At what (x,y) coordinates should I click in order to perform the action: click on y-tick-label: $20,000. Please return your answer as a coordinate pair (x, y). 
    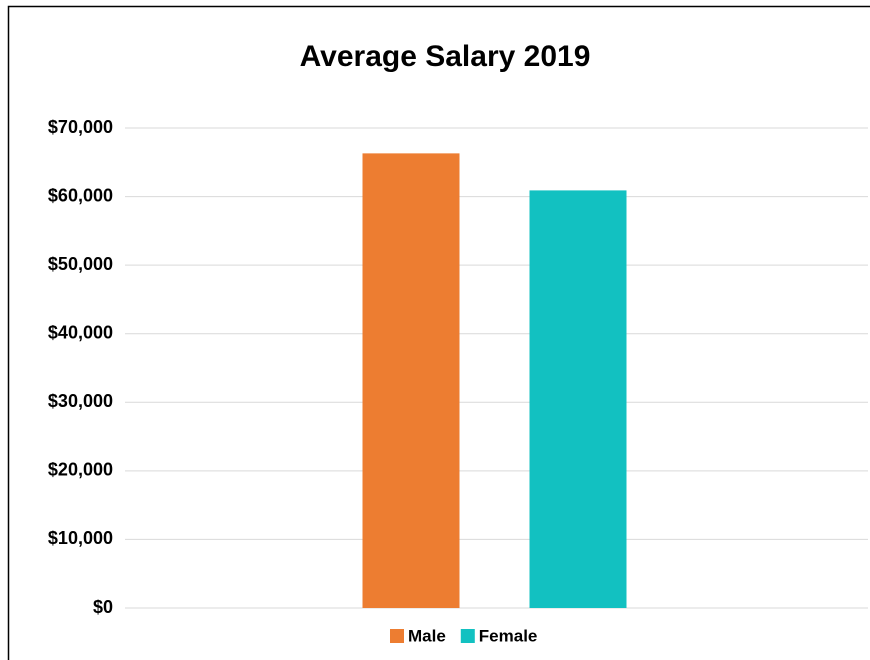
    Looking at the image, I should click on (80, 470).